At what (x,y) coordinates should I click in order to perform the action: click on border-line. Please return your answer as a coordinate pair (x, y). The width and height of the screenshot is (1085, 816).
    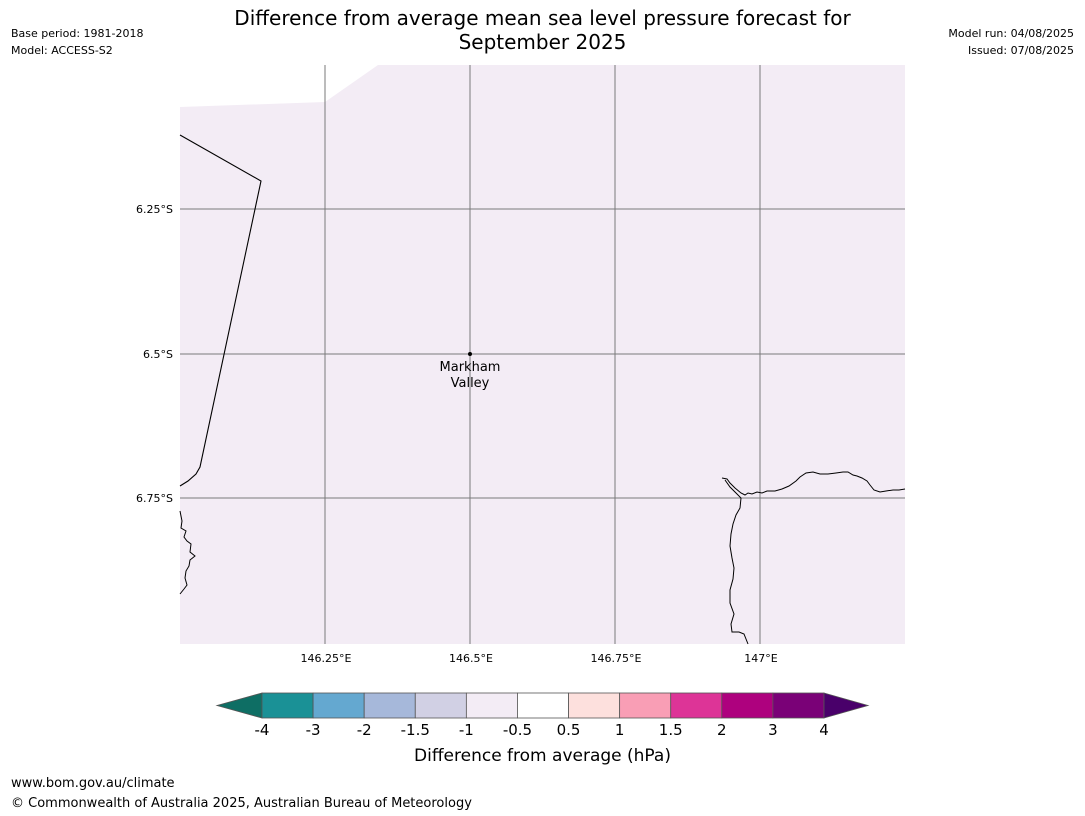
    Looking at the image, I should click on (220, 310).